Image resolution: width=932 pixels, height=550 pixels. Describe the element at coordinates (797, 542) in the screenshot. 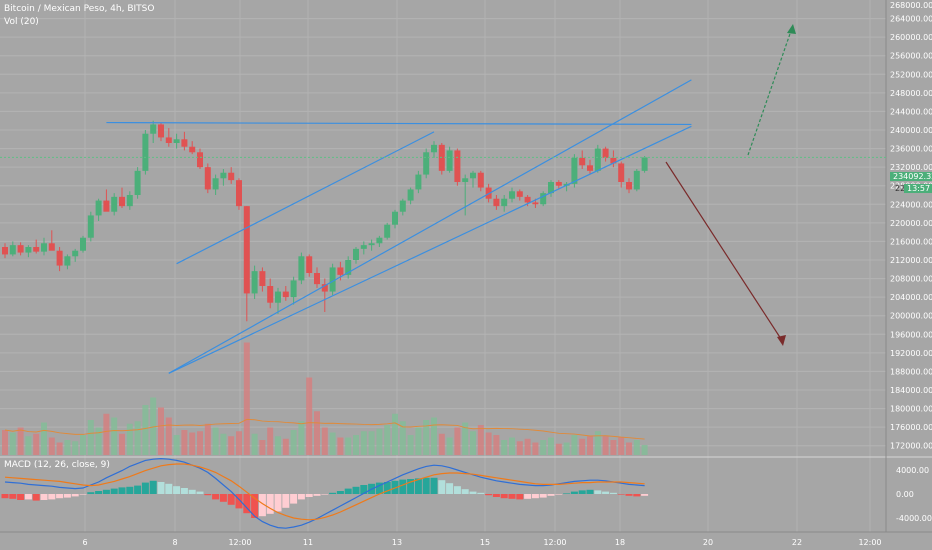

I see `time-axis-label: 22` at that location.